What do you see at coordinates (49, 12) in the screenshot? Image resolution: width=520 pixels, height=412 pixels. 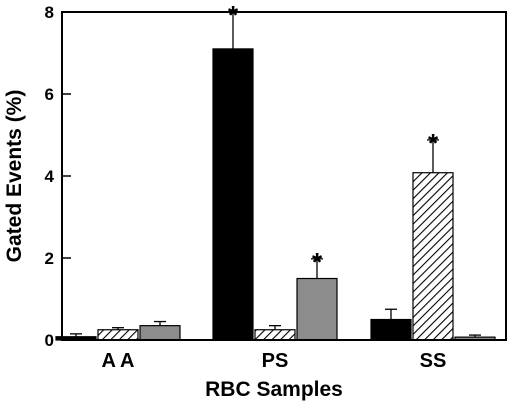 I see `y-tick-label: 8` at bounding box center [49, 12].